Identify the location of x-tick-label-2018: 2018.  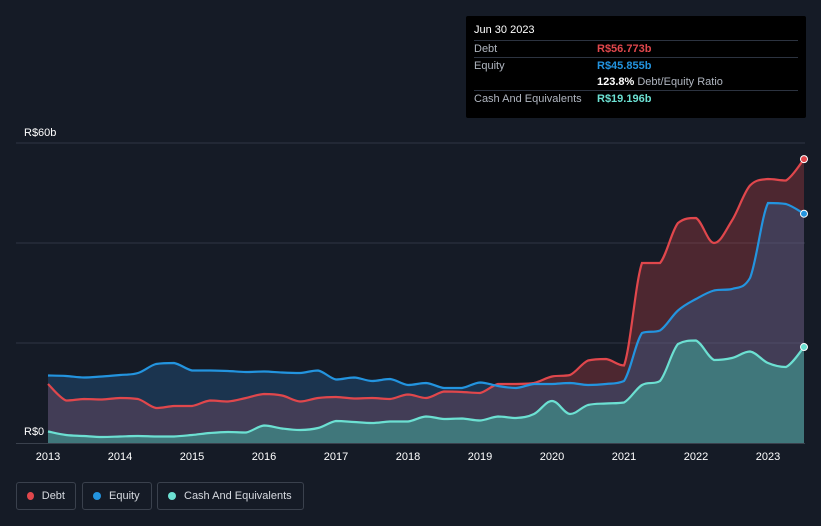
(408, 457).